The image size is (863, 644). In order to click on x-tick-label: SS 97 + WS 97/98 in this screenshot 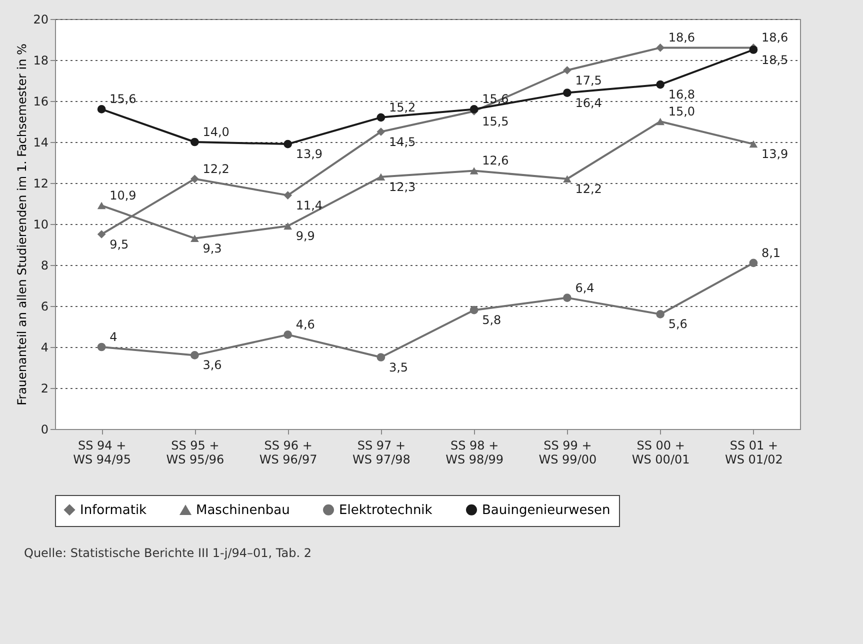, I will do `click(381, 452)`.